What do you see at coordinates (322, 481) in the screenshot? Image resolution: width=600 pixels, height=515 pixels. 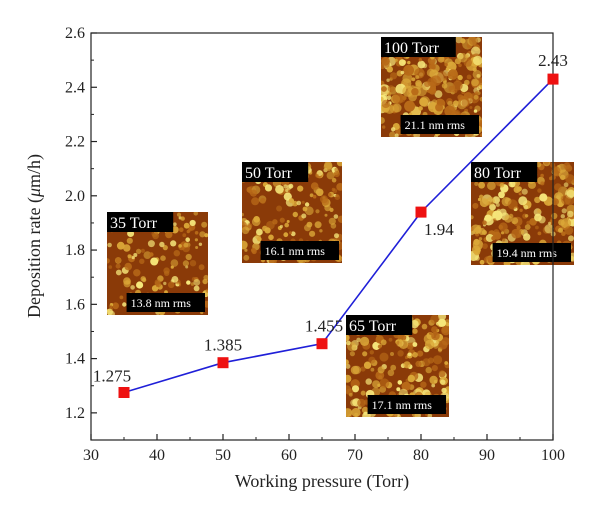 I see `x-axis-title: Working pressure (Torr)` at bounding box center [322, 481].